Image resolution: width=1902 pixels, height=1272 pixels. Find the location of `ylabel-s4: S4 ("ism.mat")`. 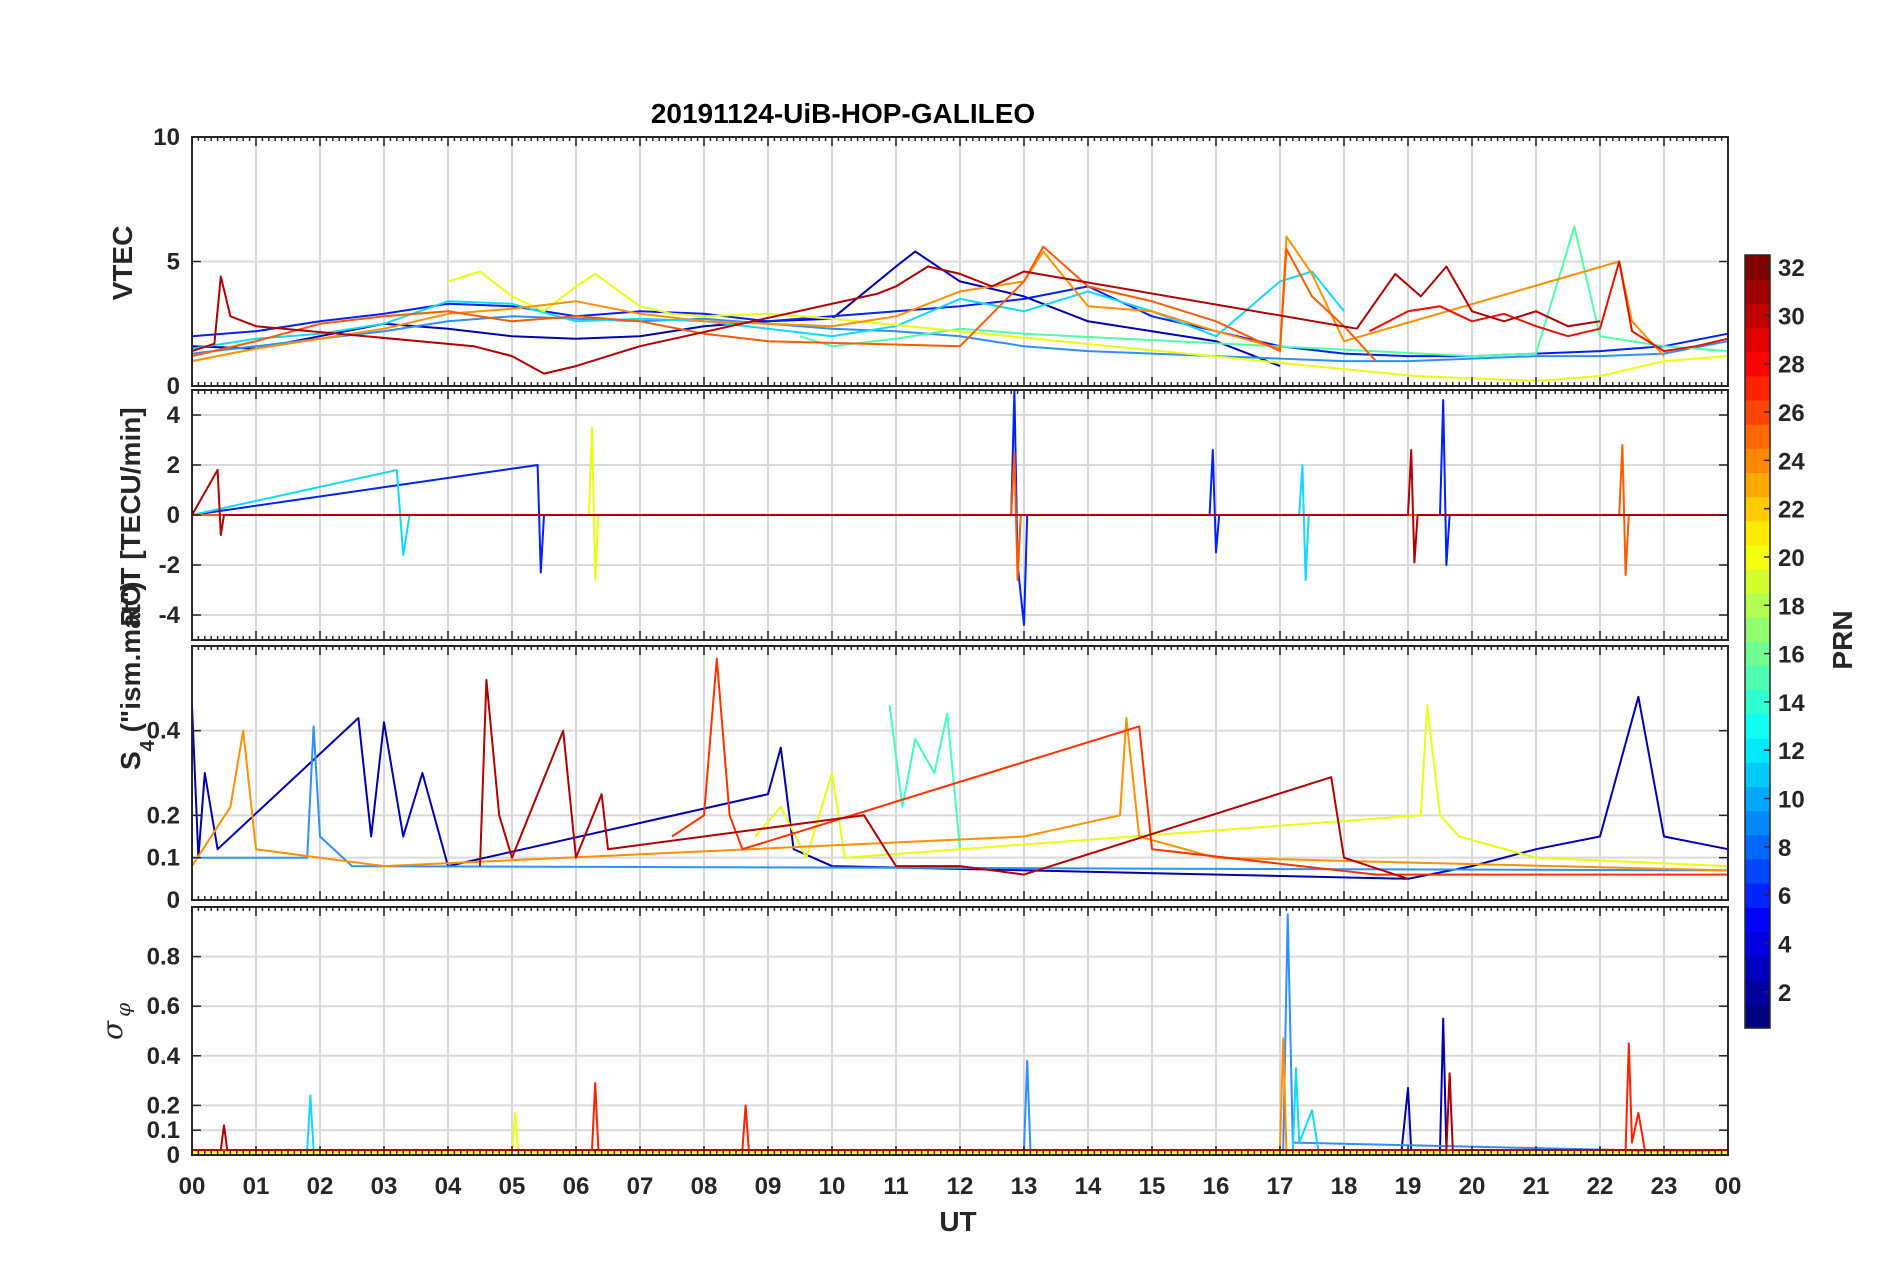

ylabel-s4: S4 ("ism.mat") is located at coordinates (137, 675).